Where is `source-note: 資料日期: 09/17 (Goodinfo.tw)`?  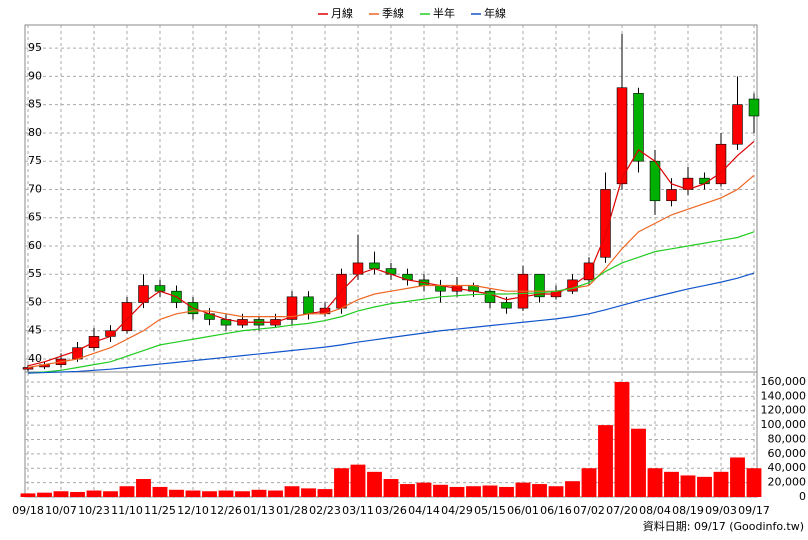
source-note: 資料日期: 09/17 (Goodinfo.tw) is located at coordinates (723, 526).